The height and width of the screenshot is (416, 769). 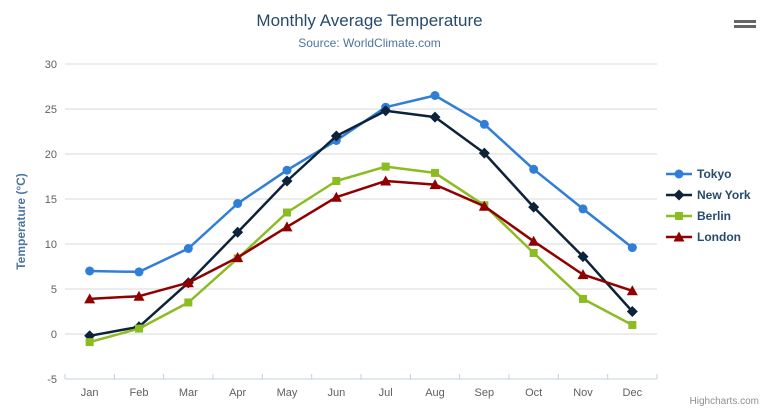 What do you see at coordinates (188, 393) in the screenshot?
I see `x-axis-label: Mar` at bounding box center [188, 393].